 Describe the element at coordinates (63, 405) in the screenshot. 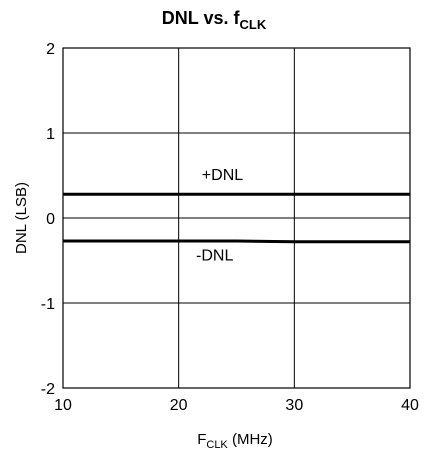

I see `x-tick-label: 10` at that location.